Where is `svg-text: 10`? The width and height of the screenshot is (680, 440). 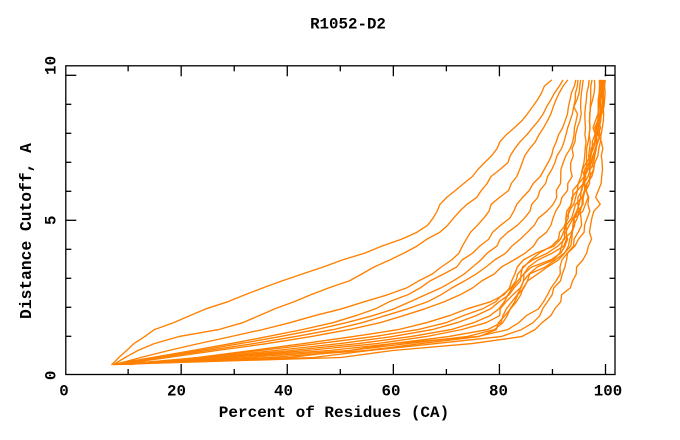
svg-text: 10 is located at coordinates (52, 65).